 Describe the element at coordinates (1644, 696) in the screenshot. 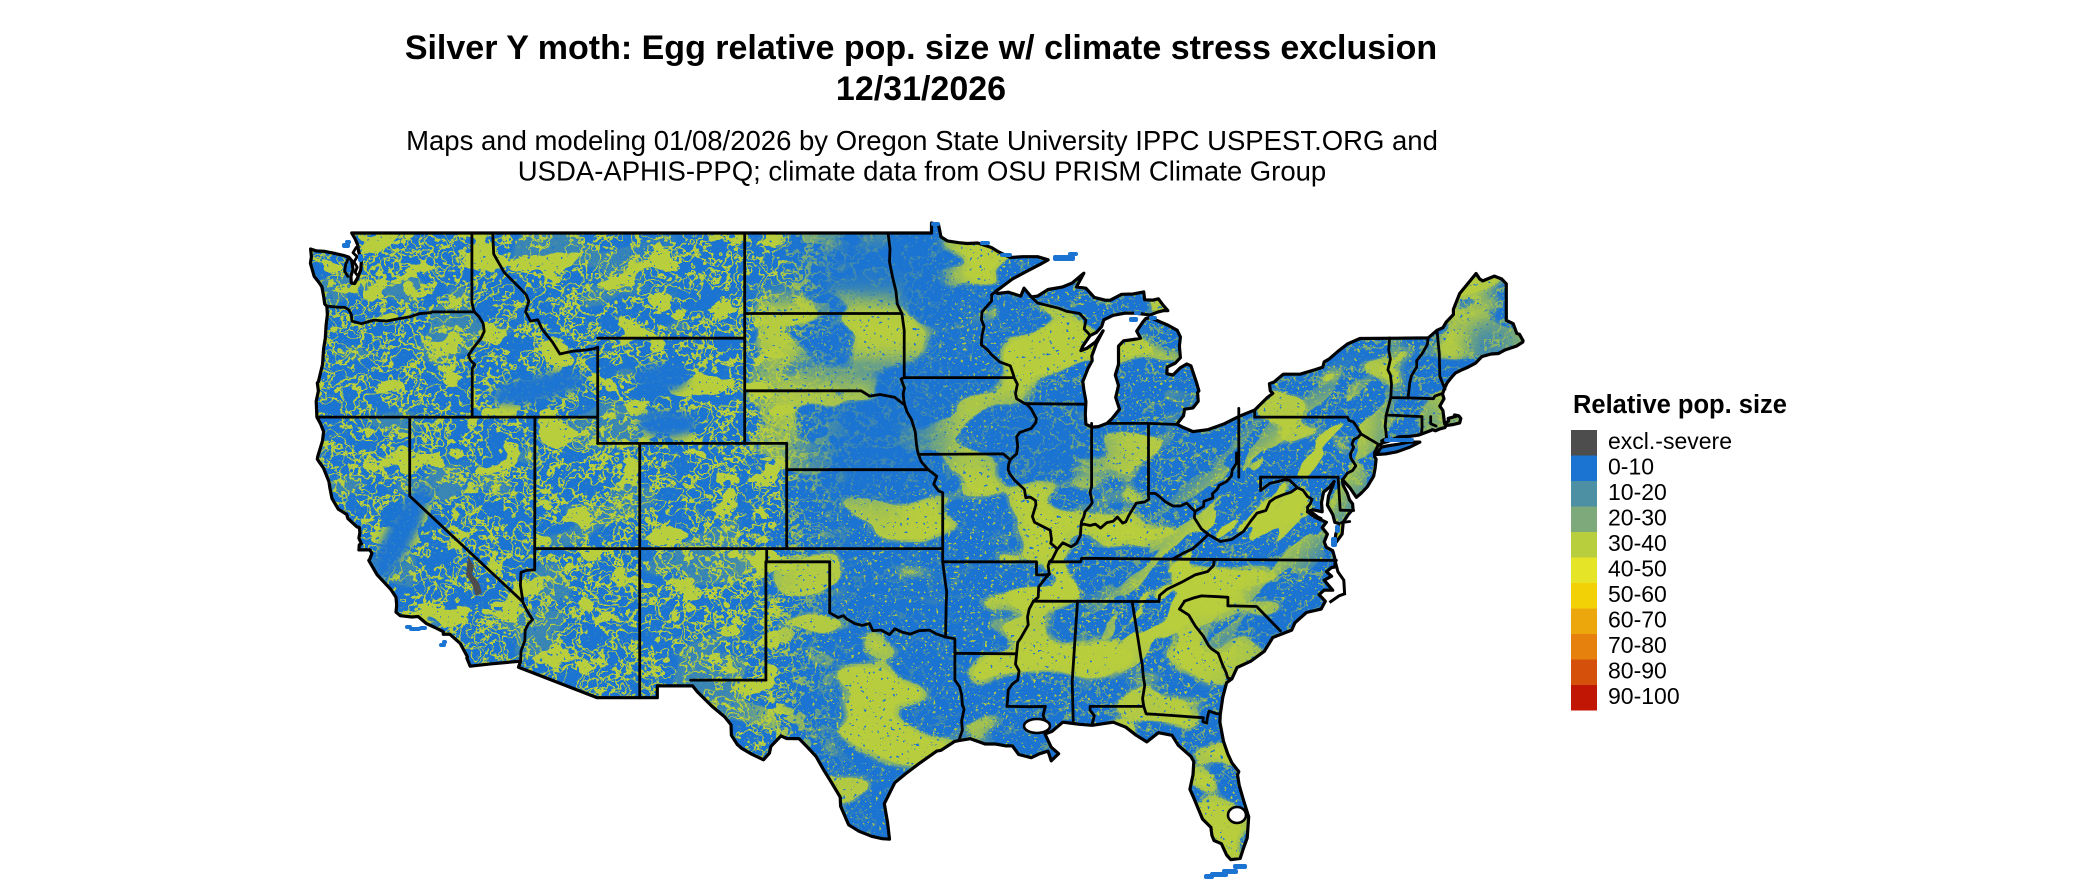

I see `svg-text: 90-100` at that location.